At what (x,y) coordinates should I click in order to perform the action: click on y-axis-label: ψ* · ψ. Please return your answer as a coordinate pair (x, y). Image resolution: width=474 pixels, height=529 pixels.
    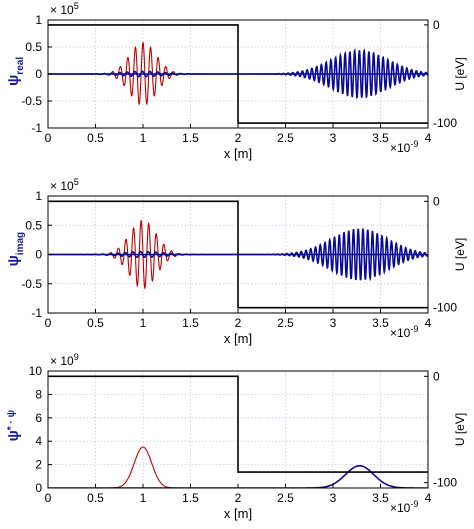
    Looking at the image, I should click on (13, 426).